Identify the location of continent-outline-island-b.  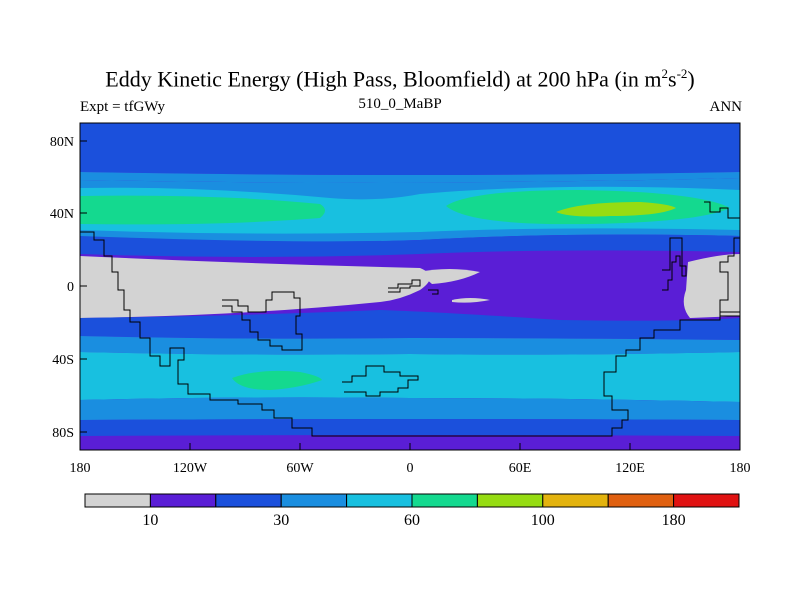
(380, 381).